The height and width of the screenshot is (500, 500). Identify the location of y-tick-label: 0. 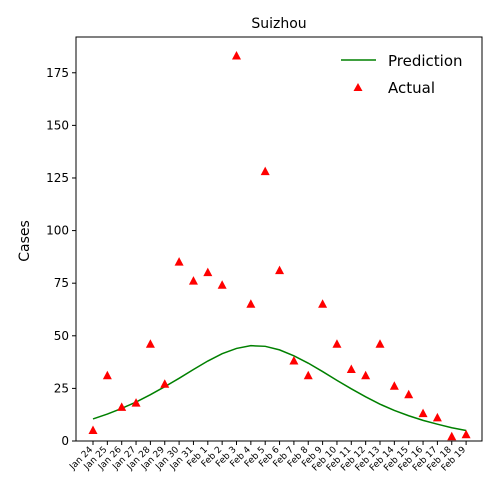
(65, 441).